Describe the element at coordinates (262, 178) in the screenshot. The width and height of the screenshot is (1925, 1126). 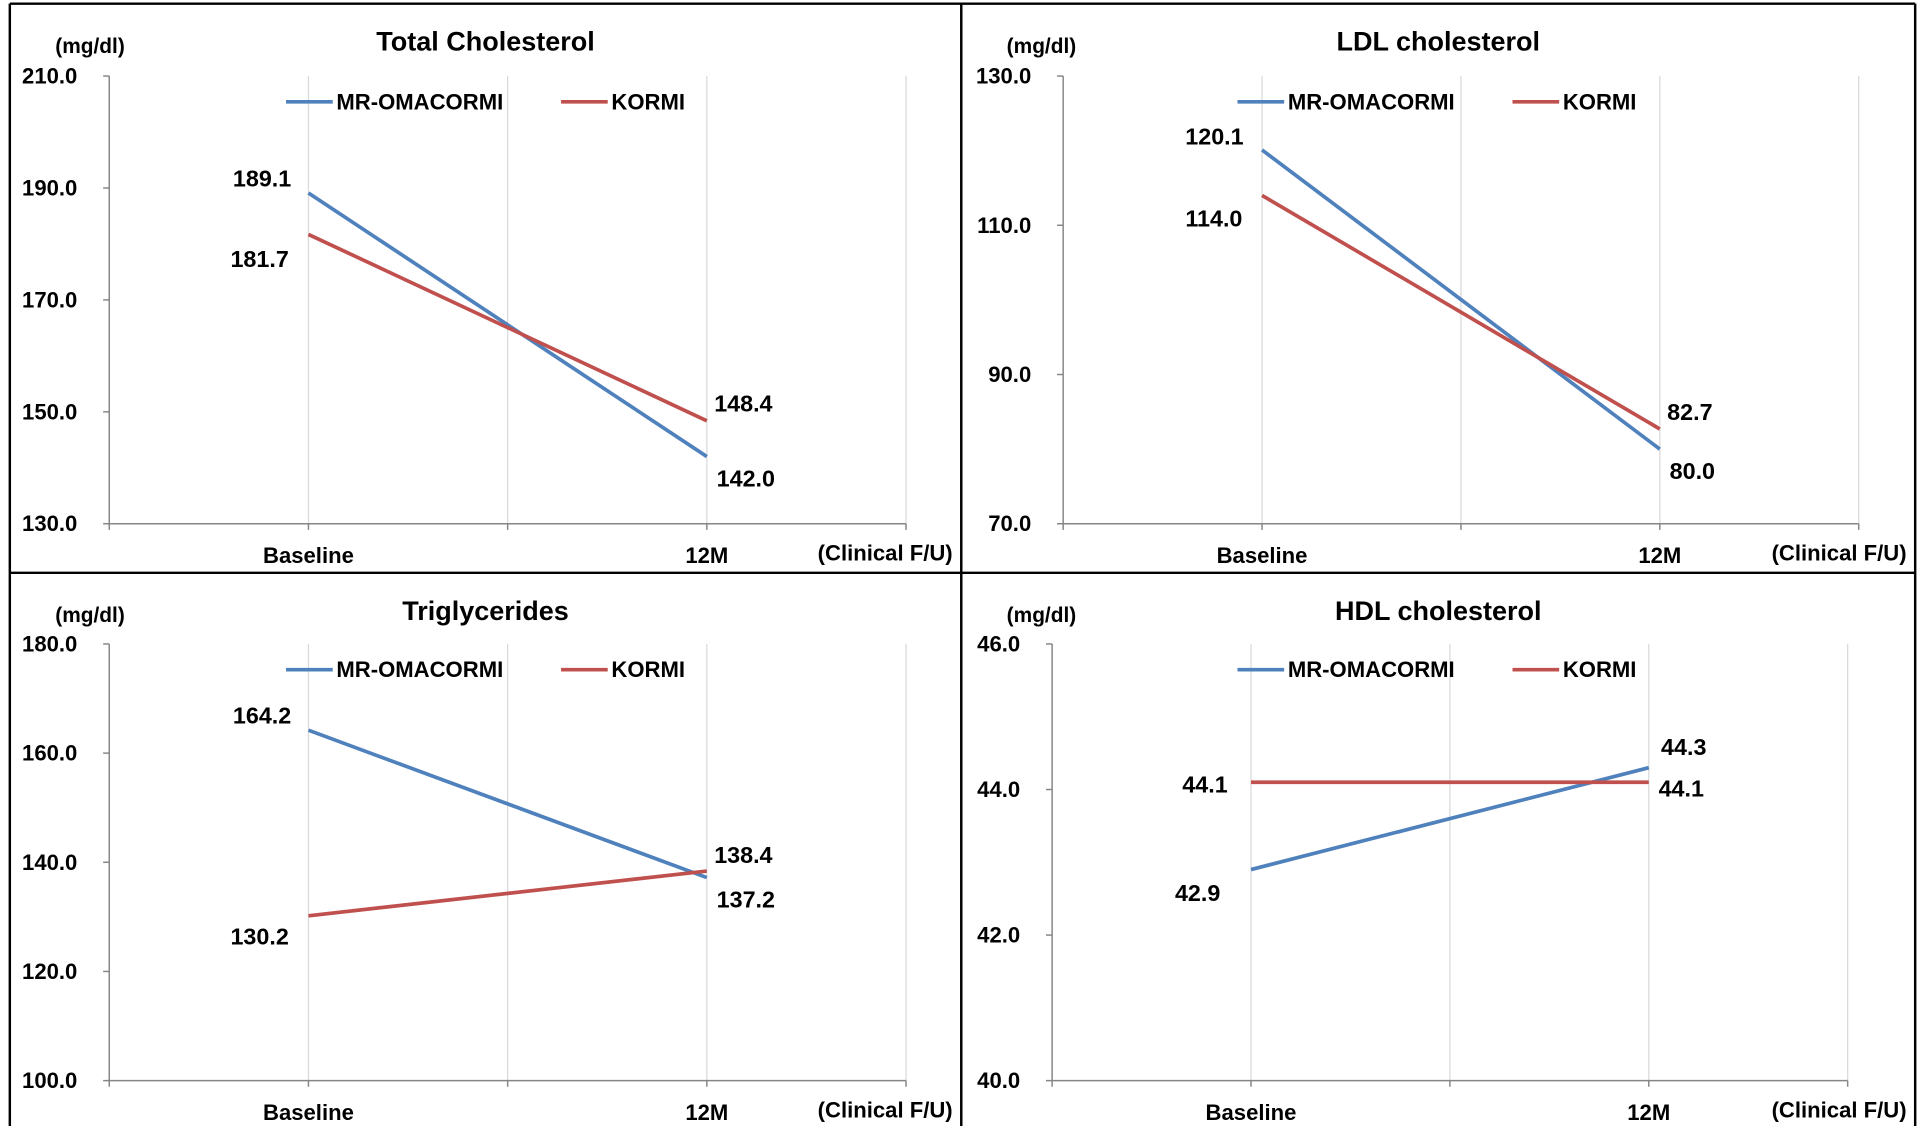
I see `data-label-mr-omacormi: 189.1` at that location.